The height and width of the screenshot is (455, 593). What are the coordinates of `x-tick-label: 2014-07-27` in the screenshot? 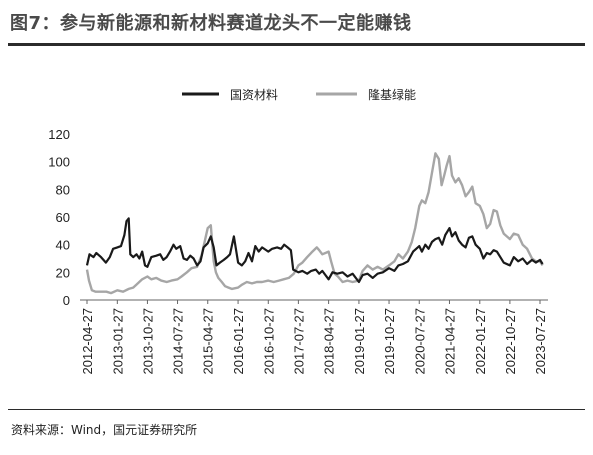 It's located at (178, 341).